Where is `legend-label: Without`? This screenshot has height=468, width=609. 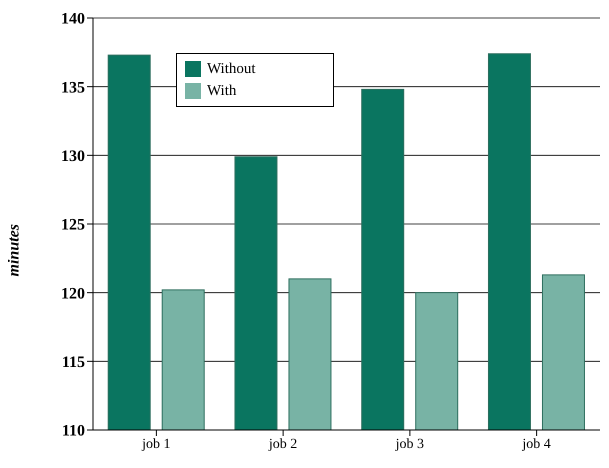 legend-label: Without is located at coordinates (231, 69).